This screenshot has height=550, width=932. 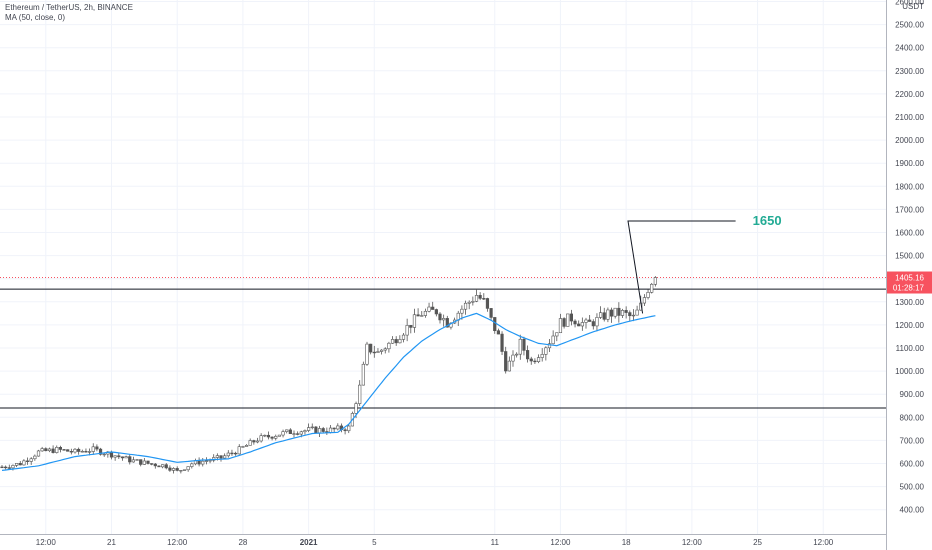 I want to click on price-tick-label: 400.00, so click(x=912, y=510).